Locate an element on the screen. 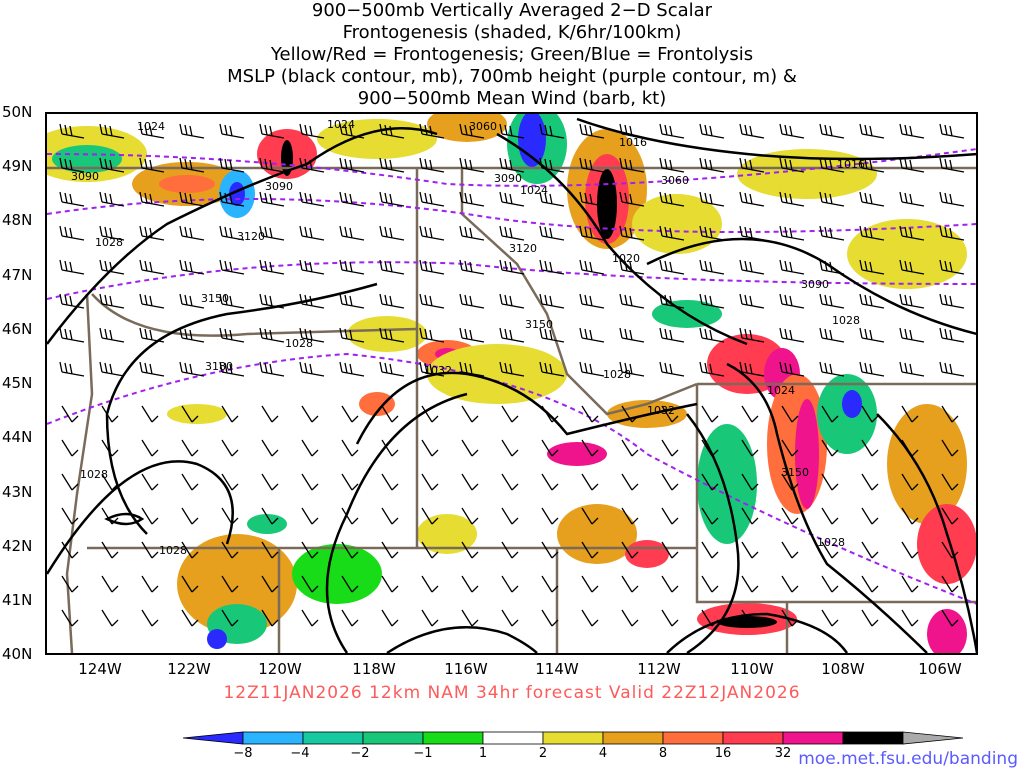 The image size is (1024, 769). colorbar-label: 2 is located at coordinates (543, 753).